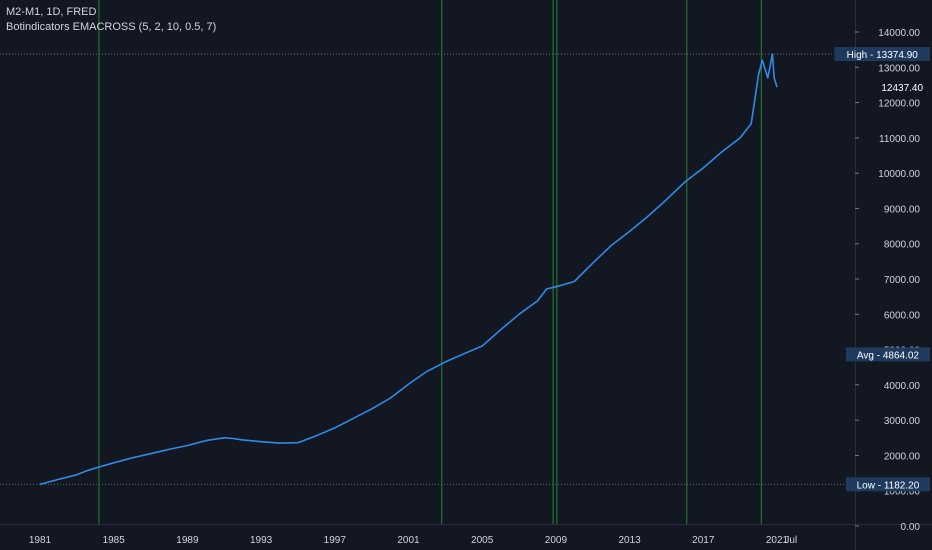 The height and width of the screenshot is (550, 932). What do you see at coordinates (556, 540) in the screenshot?
I see `x-tick-label: 2009` at bounding box center [556, 540].